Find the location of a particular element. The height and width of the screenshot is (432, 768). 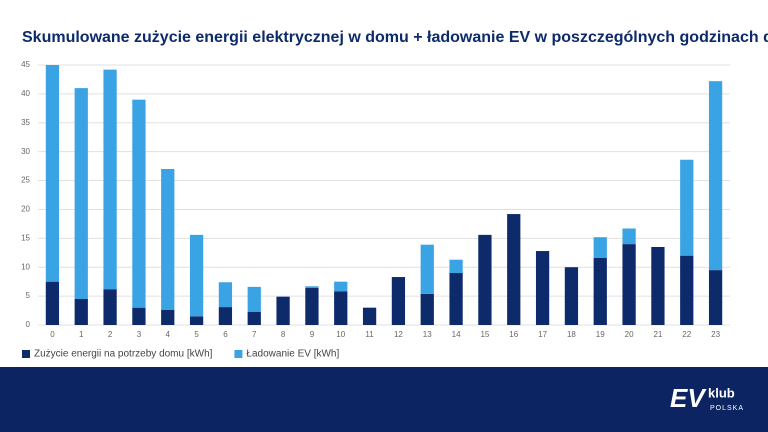

x-tick-label: 16 is located at coordinates (513, 334).